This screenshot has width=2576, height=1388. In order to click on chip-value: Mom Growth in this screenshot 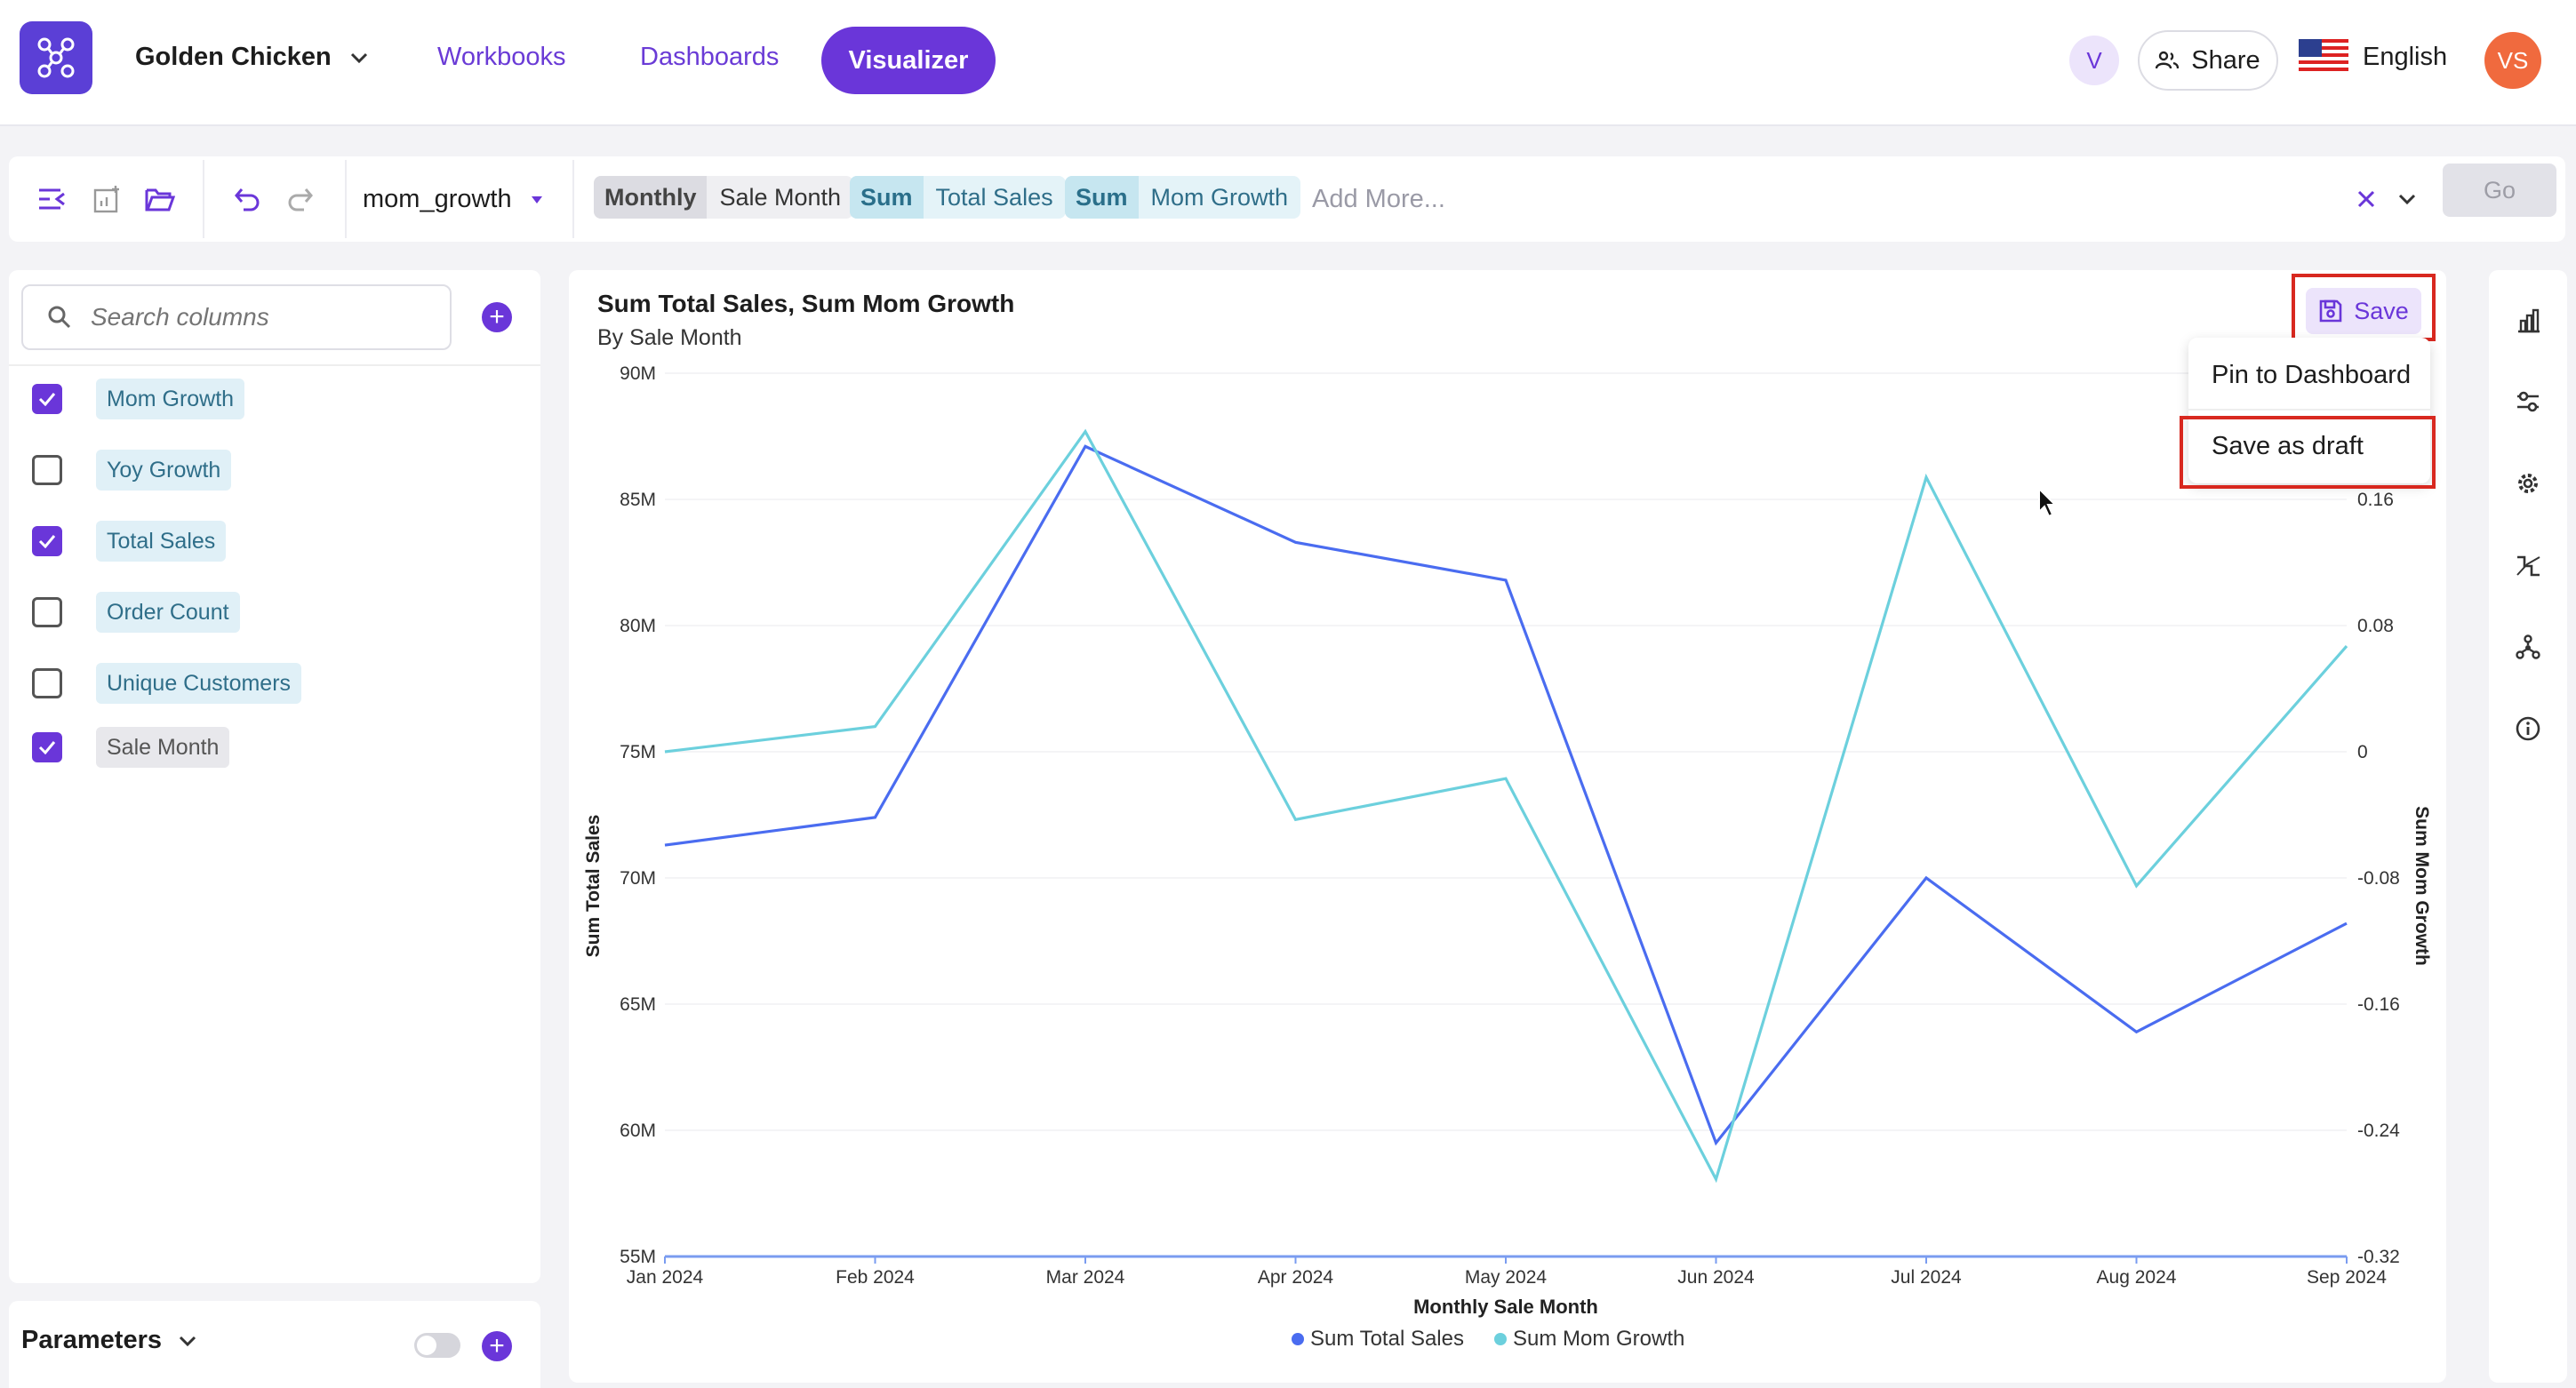, I will do `click(1219, 197)`.